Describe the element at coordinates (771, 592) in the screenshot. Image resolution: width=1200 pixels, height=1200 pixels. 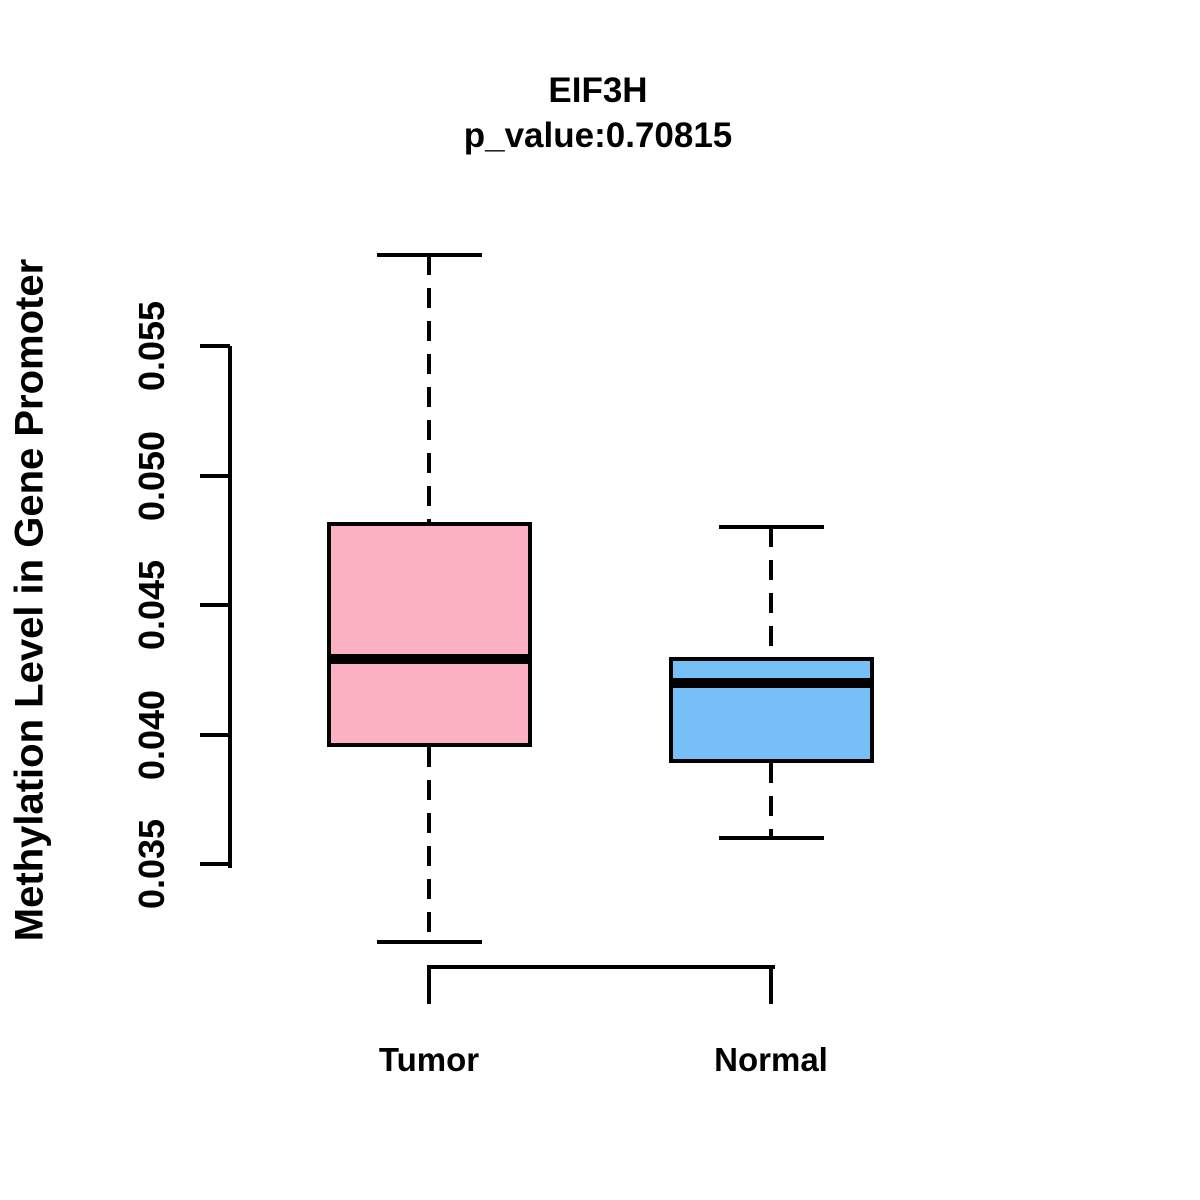
I see `normal-upper-whisker-line` at that location.